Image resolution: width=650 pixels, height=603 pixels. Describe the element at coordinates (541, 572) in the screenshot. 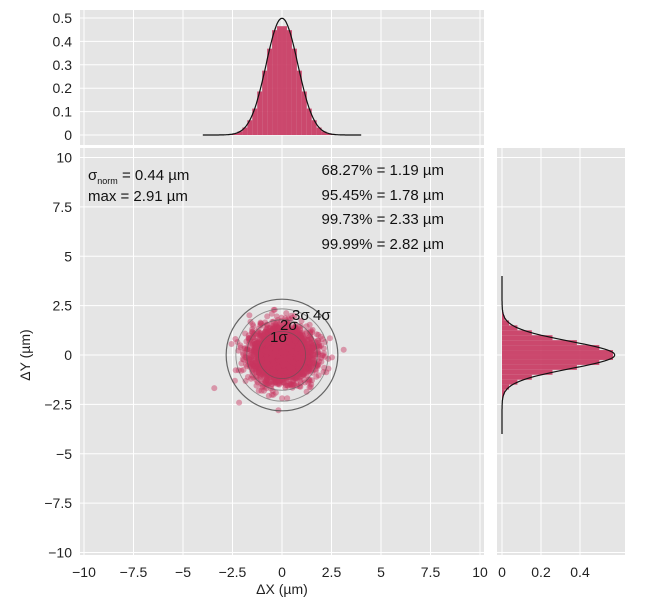

I see `right-x-tick-label: 0.2` at that location.